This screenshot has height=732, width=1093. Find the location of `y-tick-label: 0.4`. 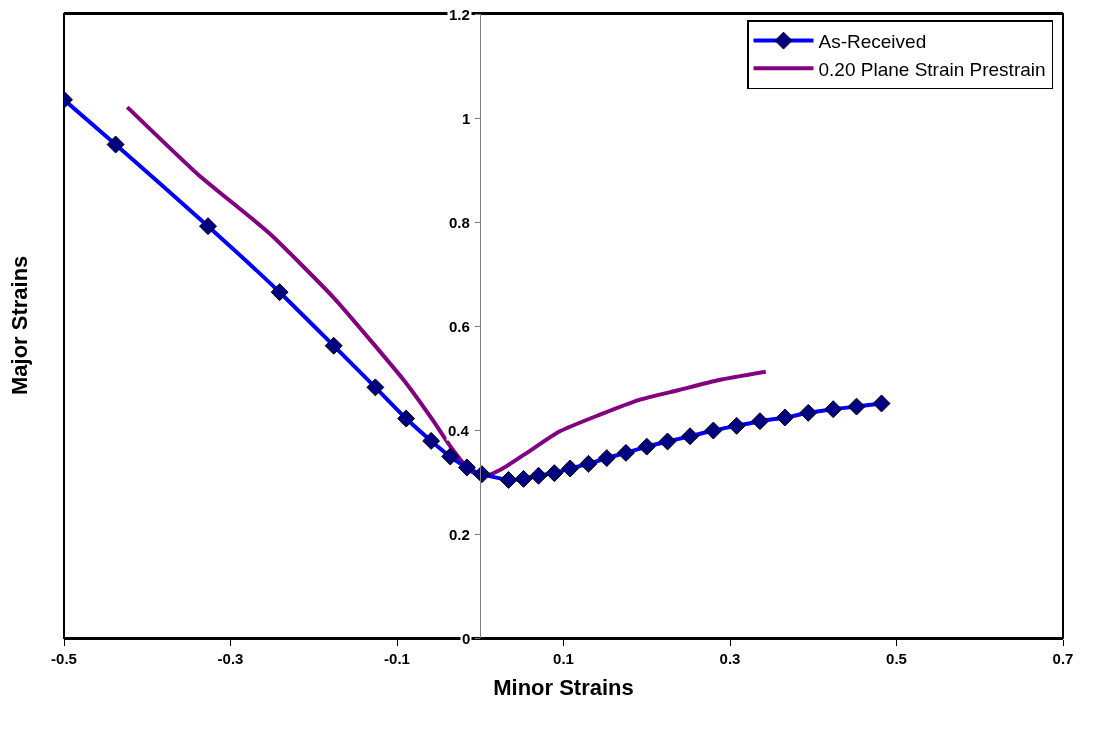

y-tick-label: 0.4 is located at coordinates (459, 430).